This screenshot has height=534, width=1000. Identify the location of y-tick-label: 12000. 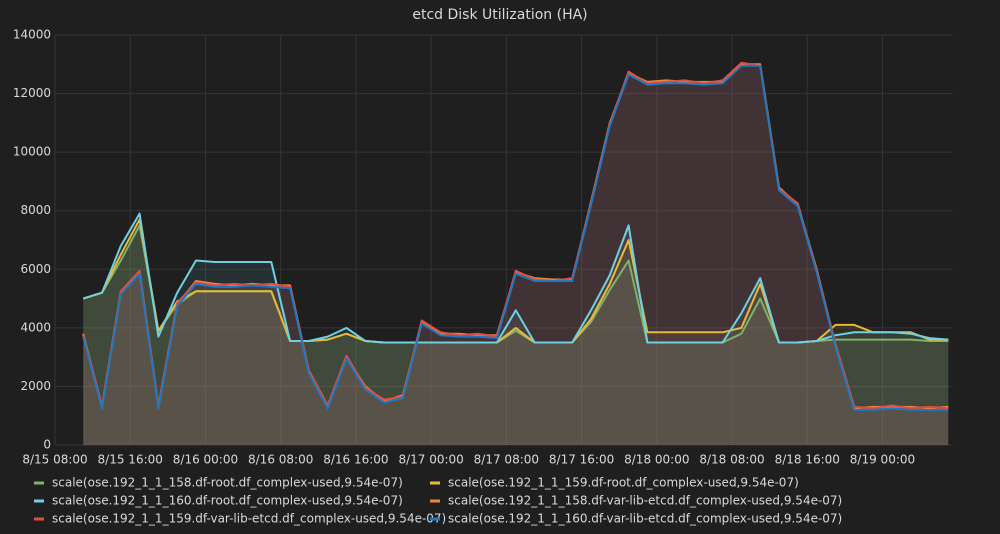
(32, 93).